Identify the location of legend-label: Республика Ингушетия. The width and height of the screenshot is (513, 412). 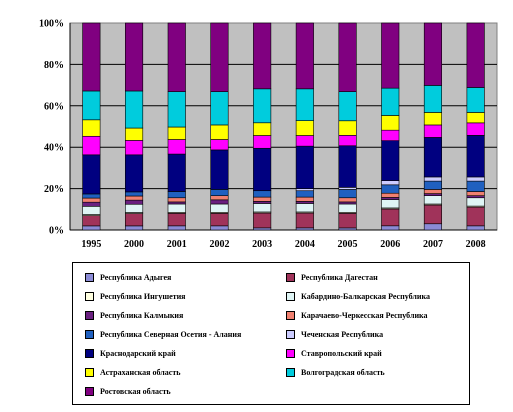
(143, 297).